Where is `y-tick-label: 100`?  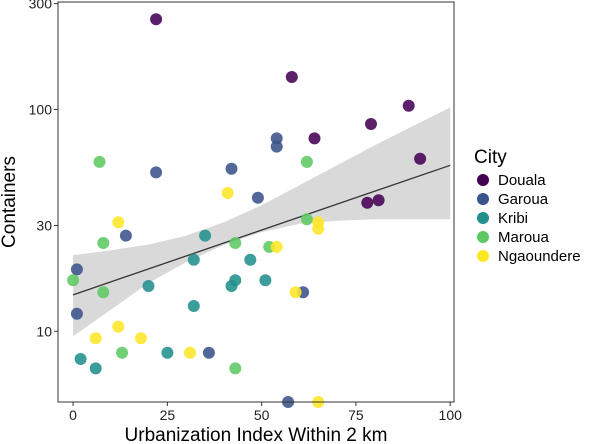
y-tick-label: 100 is located at coordinates (41, 109).